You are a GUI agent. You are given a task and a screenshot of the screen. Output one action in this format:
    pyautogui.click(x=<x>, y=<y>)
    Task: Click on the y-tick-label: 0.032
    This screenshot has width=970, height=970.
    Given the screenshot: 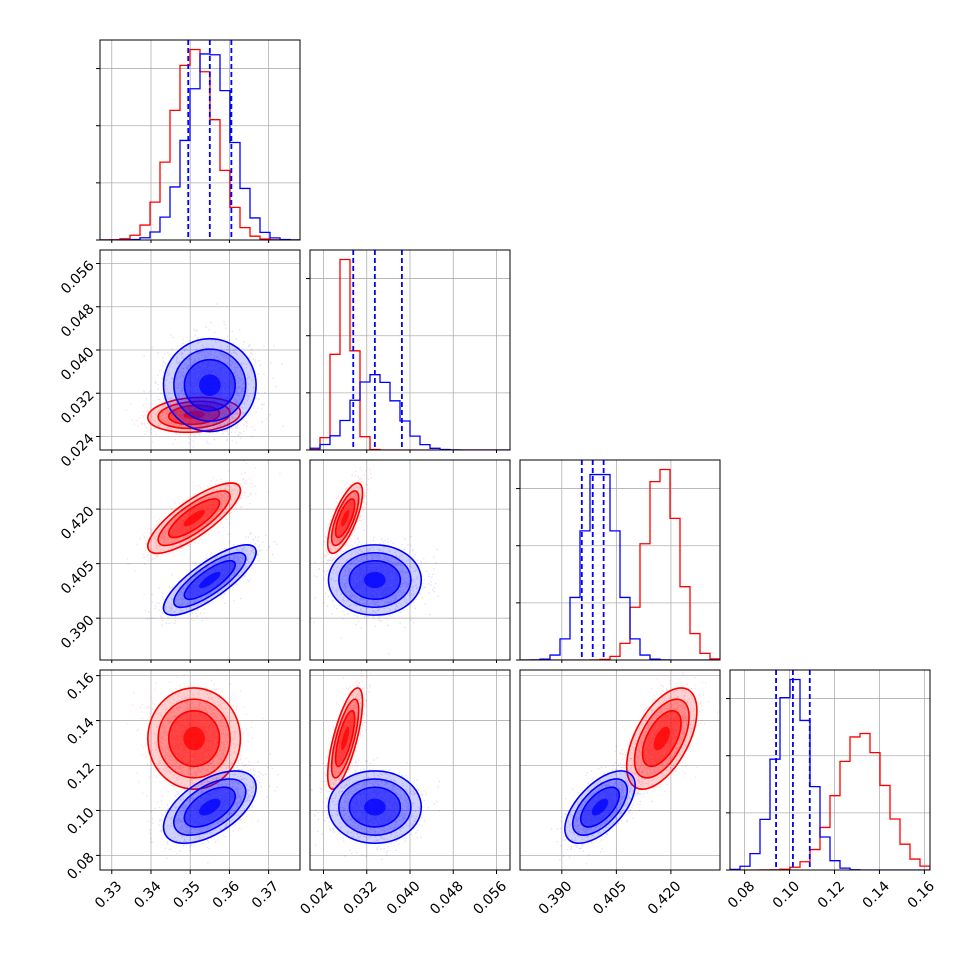 What is the action you would take?
    pyautogui.click(x=78, y=408)
    